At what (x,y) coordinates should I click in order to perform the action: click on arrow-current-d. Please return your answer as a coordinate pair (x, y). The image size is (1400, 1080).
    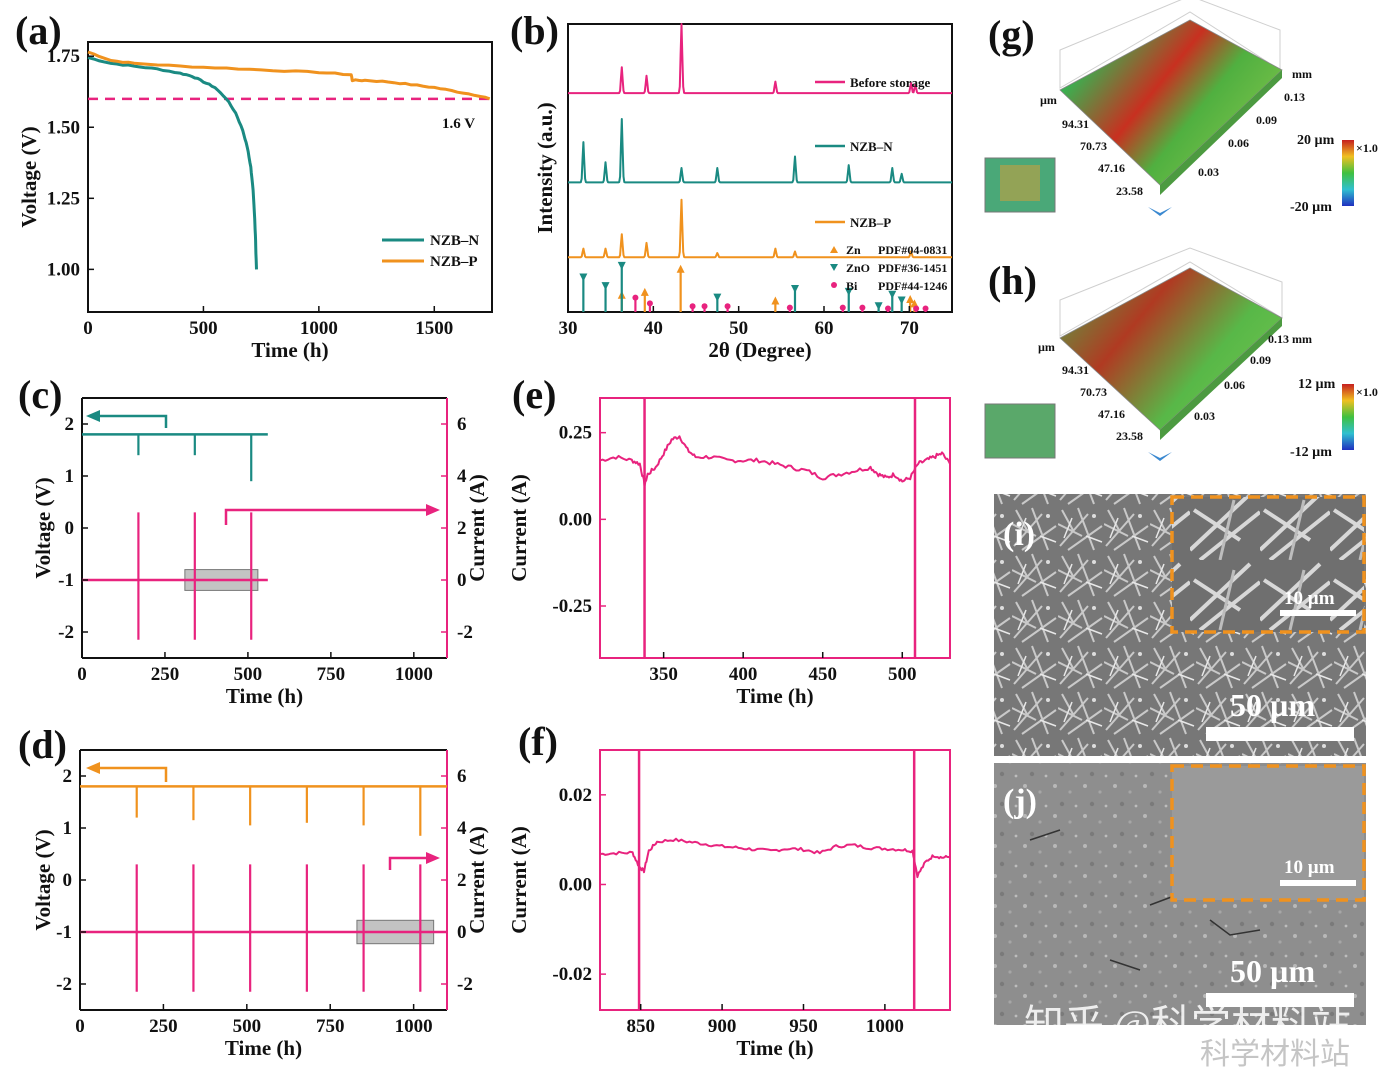
    Looking at the image, I should click on (410, 863).